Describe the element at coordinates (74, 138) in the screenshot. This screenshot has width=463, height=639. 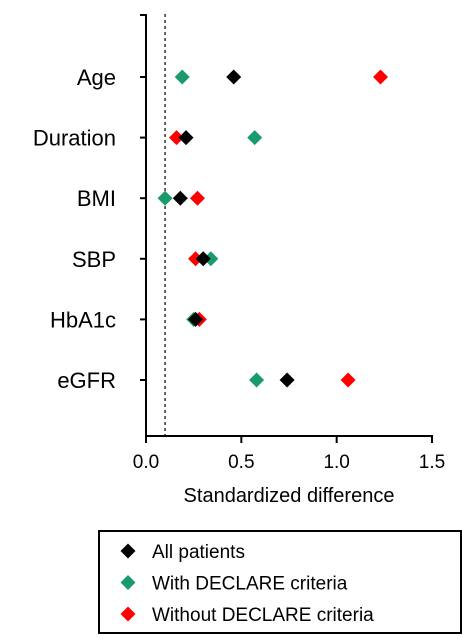
I see `category-label-duration: Duration` at that location.